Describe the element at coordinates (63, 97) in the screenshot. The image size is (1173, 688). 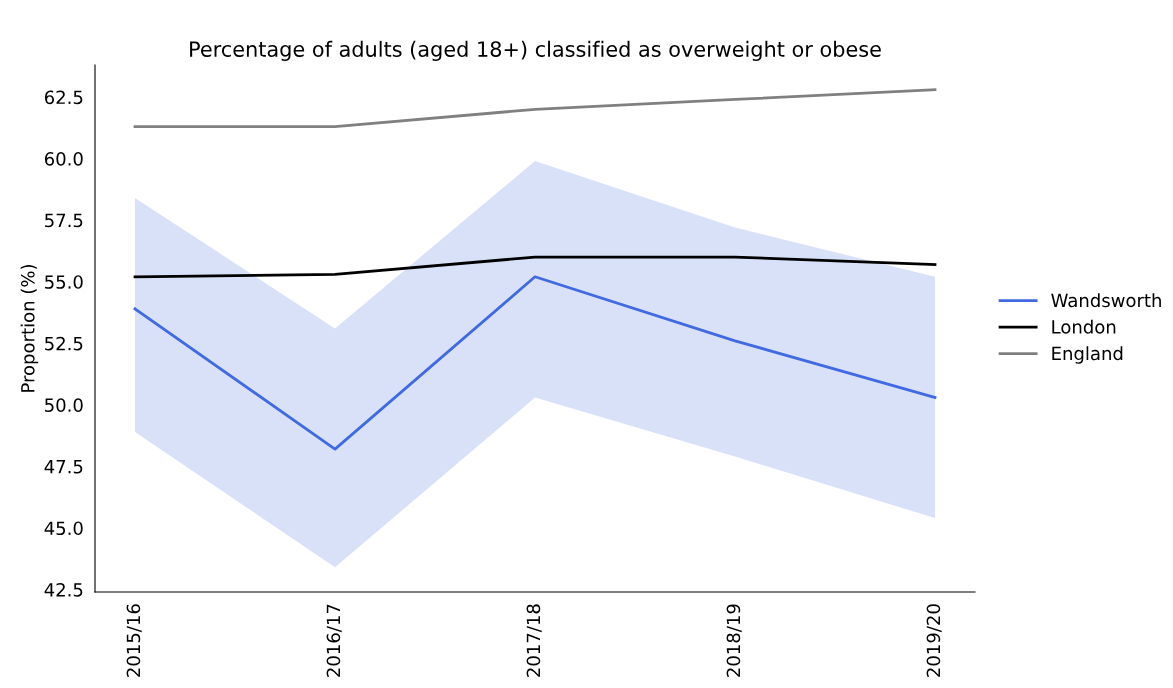
I see `y-tick-label: 62.5` at that location.